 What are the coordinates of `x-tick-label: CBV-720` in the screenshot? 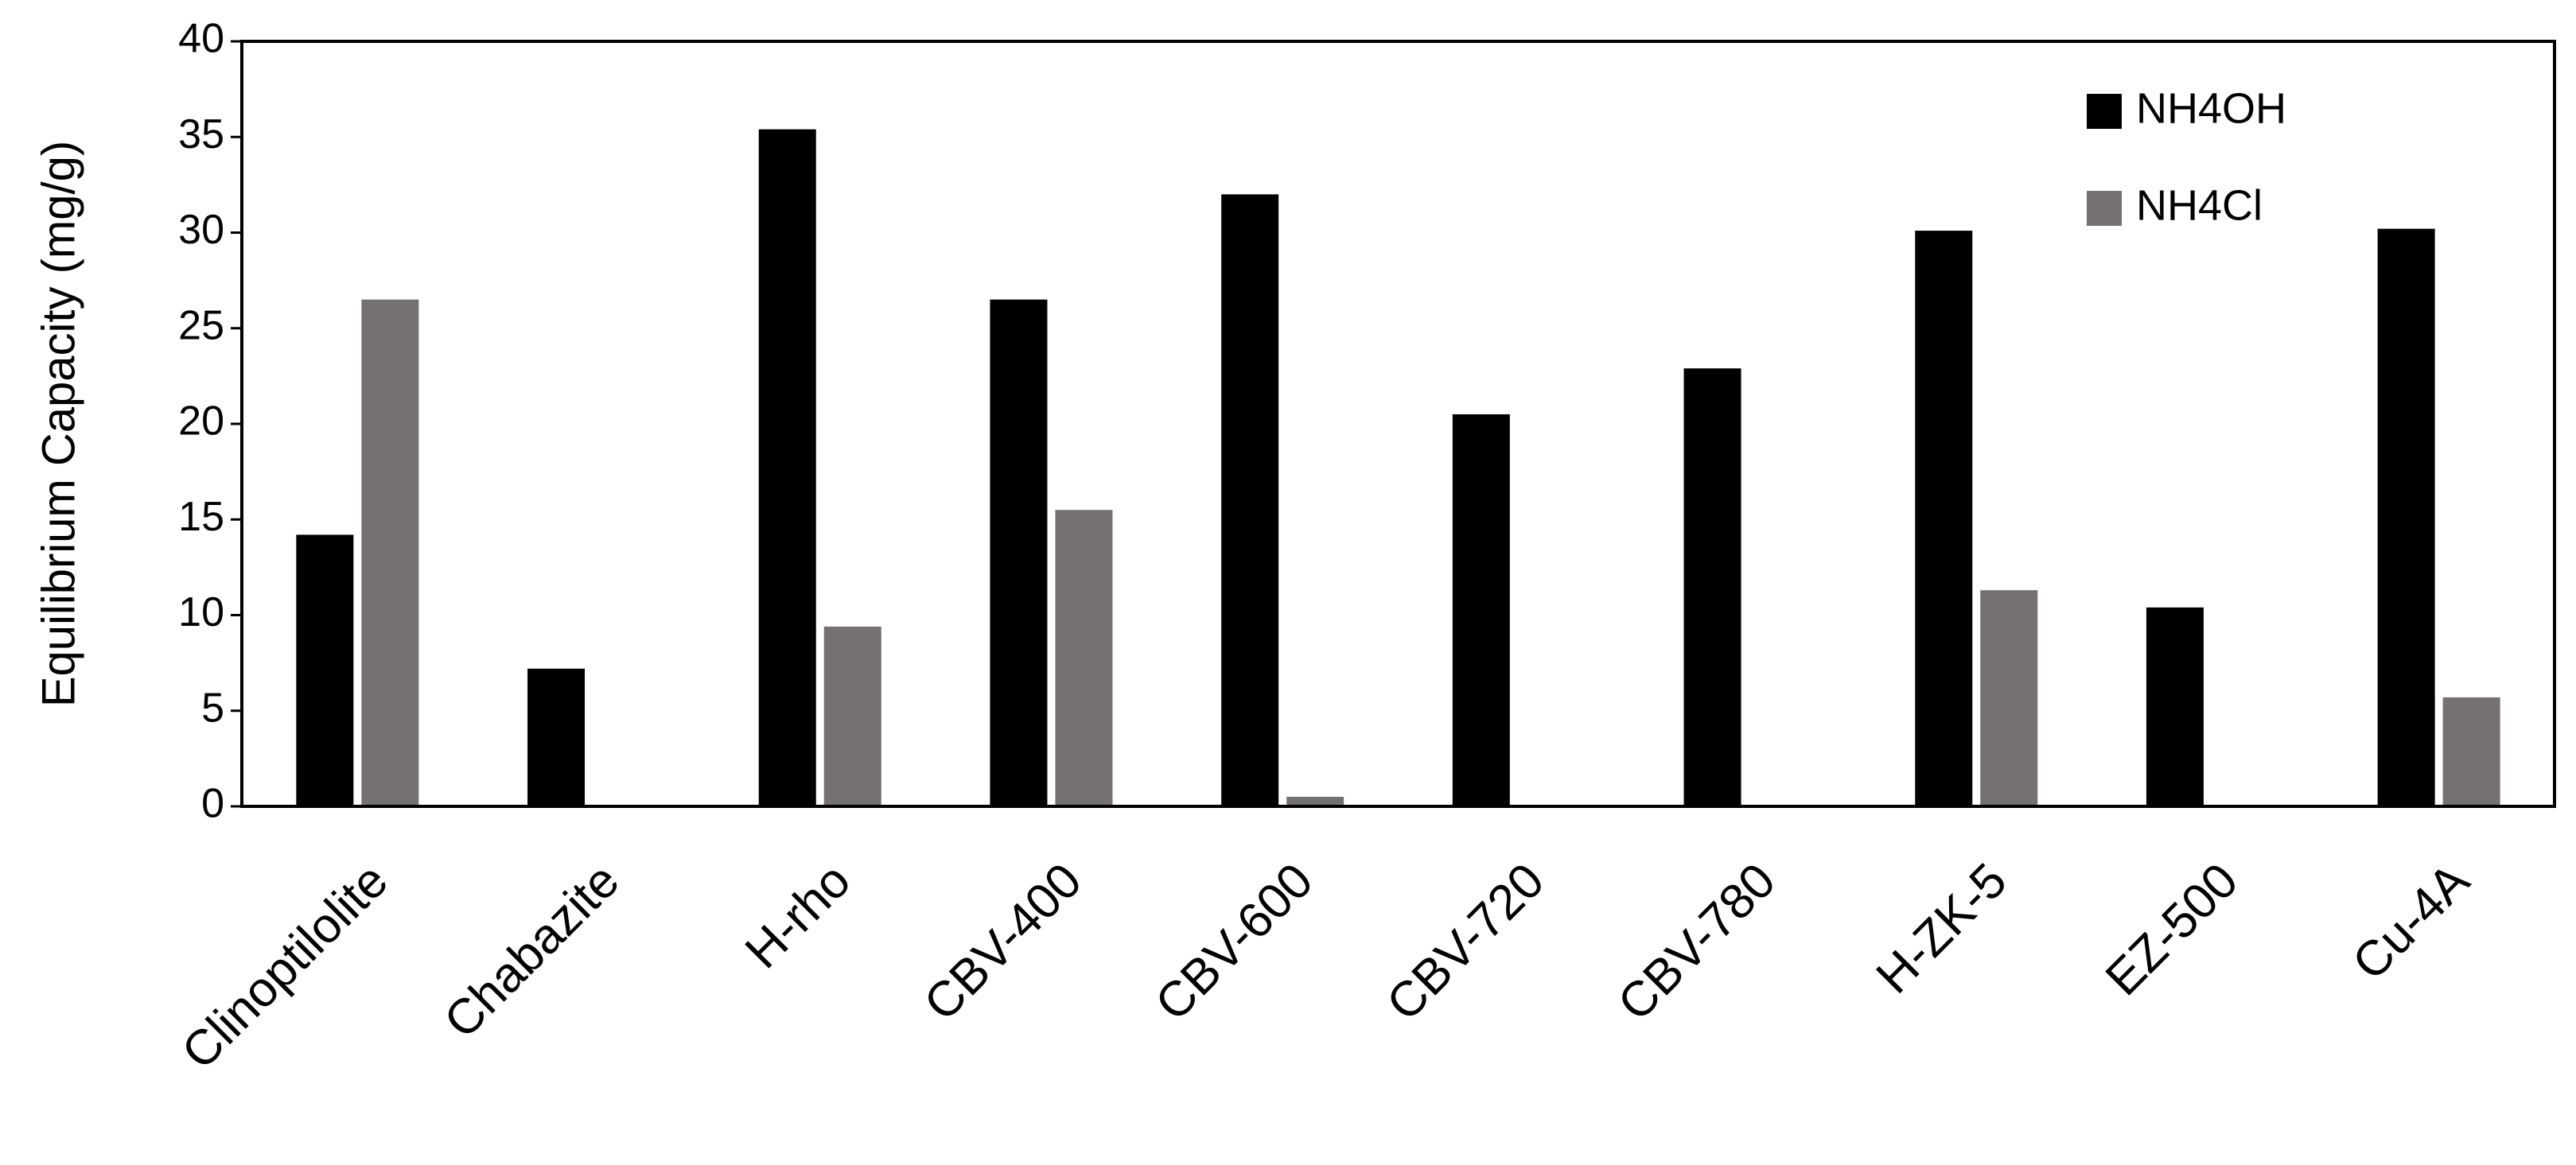 It's located at (1466, 942).